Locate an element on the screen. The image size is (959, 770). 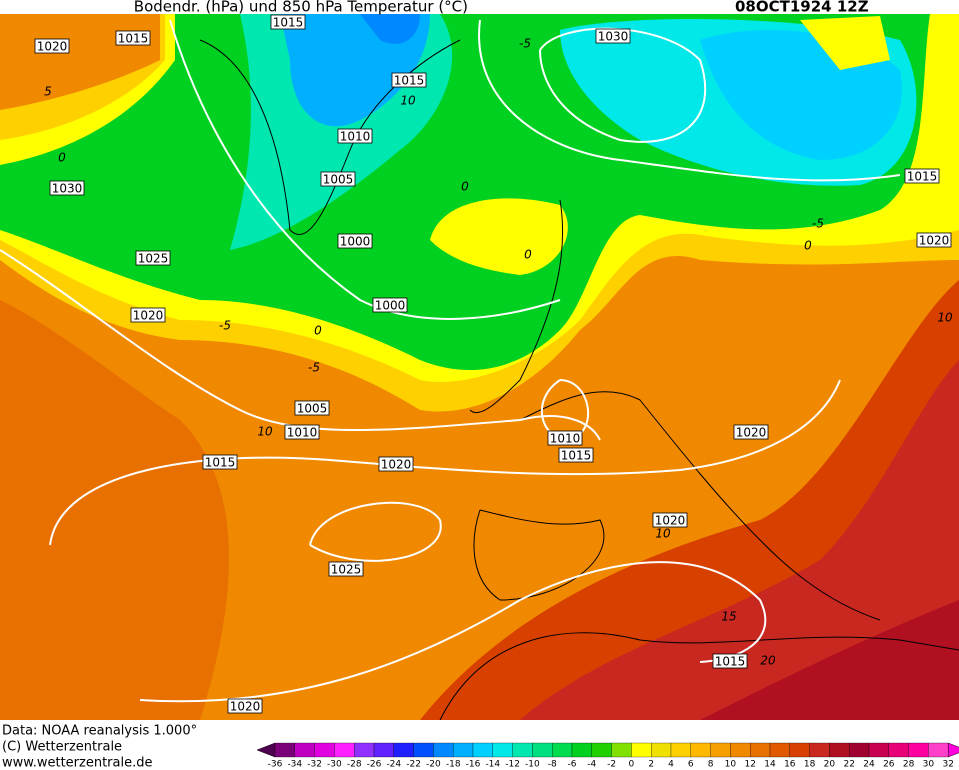
header-background is located at coordinates (479, 7).